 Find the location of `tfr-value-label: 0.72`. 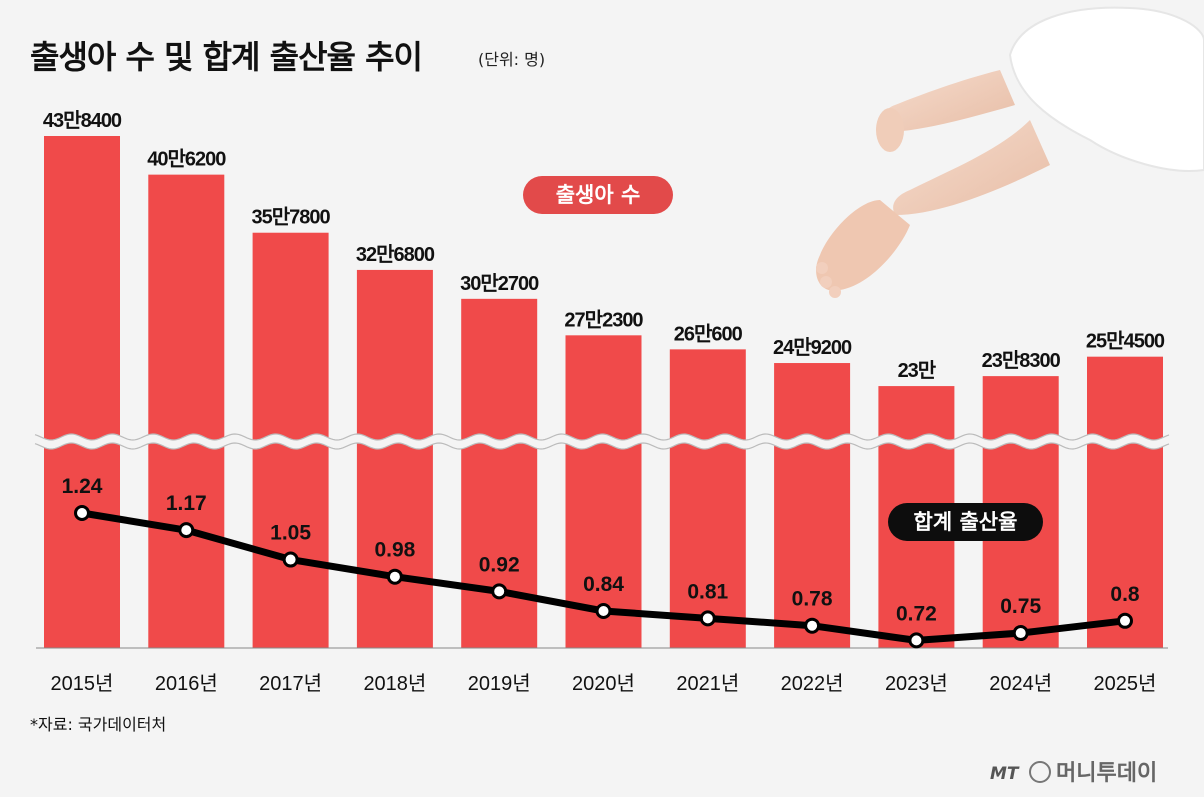

tfr-value-label: 0.72 is located at coordinates (916, 613).